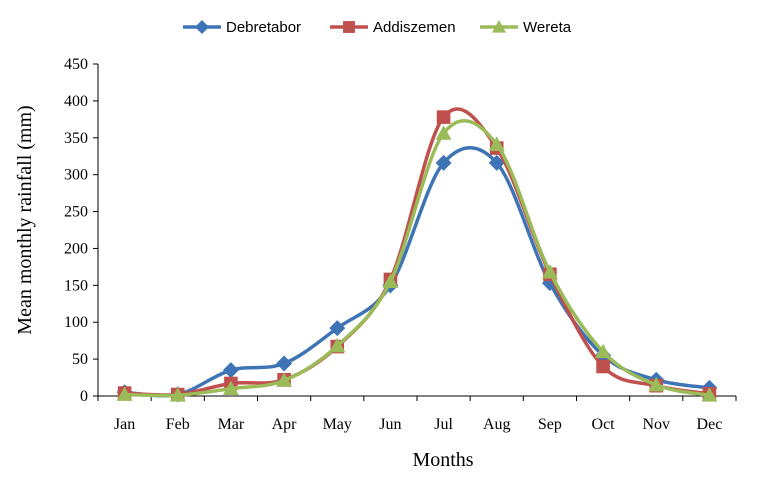 The height and width of the screenshot is (489, 757). Describe the element at coordinates (124, 424) in the screenshot. I see `x-tick-label: Jan` at that location.